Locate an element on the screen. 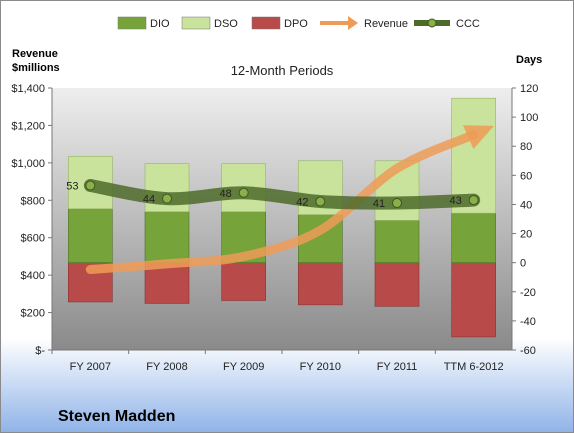 The image size is (574, 433). legend-swatch-dpo is located at coordinates (266, 23).